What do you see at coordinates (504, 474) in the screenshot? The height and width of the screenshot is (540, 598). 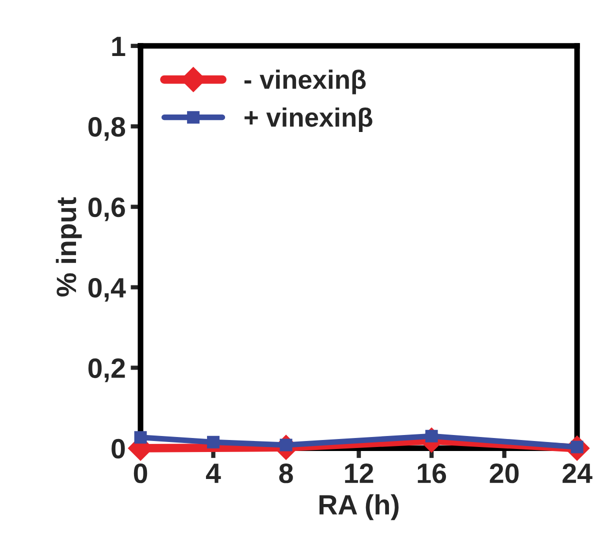 I see `x-tick-label: 20` at bounding box center [504, 474].